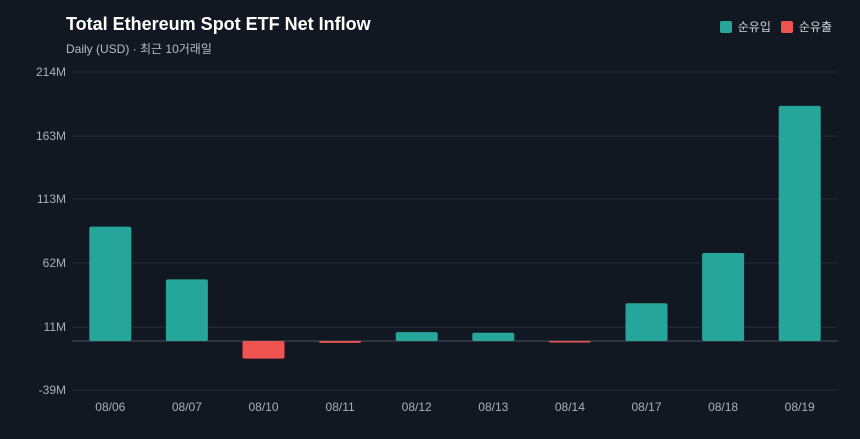 Image resolution: width=860 pixels, height=439 pixels. What do you see at coordinates (110, 407) in the screenshot?
I see `x-tick-label: 08/06` at bounding box center [110, 407].